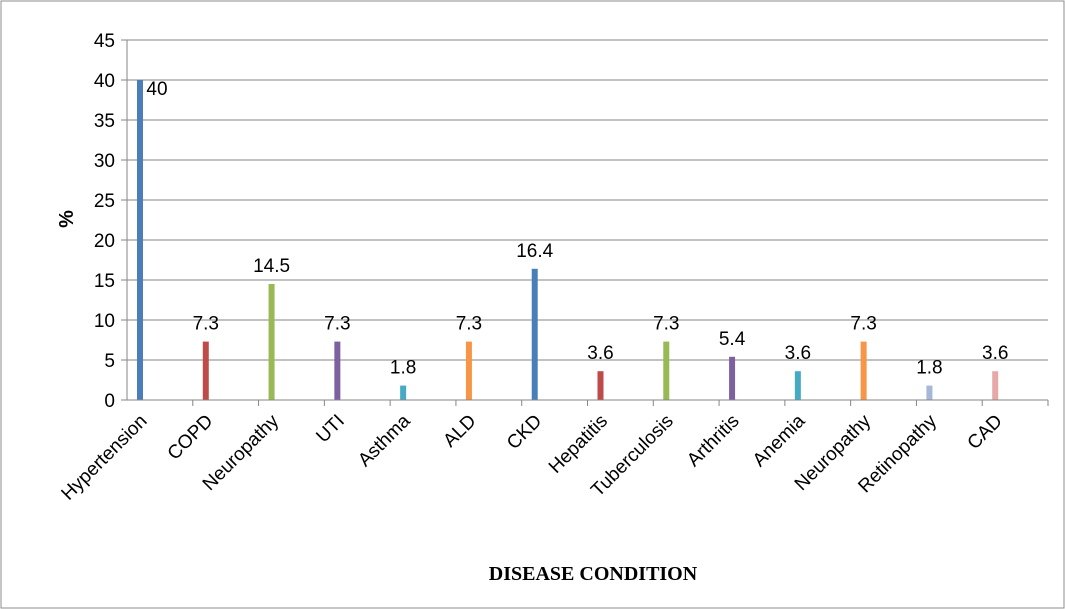 This screenshot has width=1065, height=609. What do you see at coordinates (205, 370) in the screenshot?
I see `bar-copd` at bounding box center [205, 370].